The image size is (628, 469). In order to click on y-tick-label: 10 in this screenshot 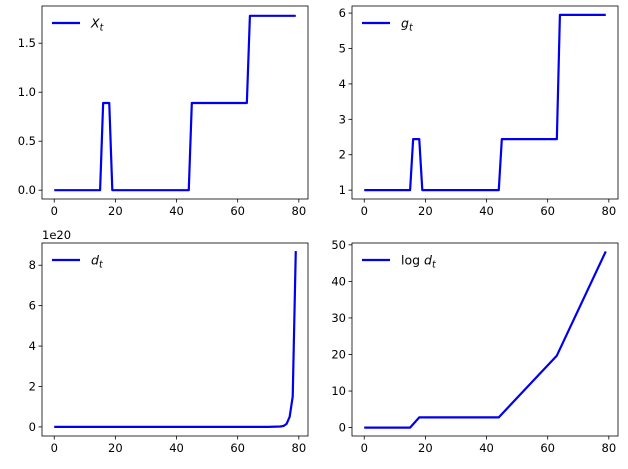, I will do `click(338, 391)`.